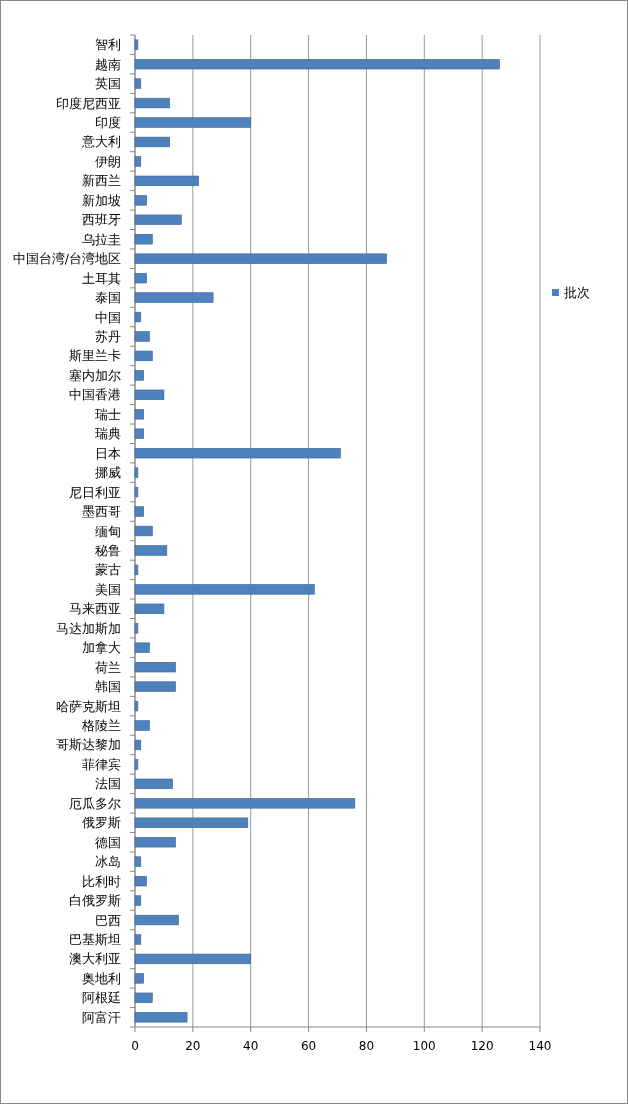 The width and height of the screenshot is (628, 1104). What do you see at coordinates (95, 959) in the screenshot?
I see `y-tick-label: 澳大利亚` at bounding box center [95, 959].